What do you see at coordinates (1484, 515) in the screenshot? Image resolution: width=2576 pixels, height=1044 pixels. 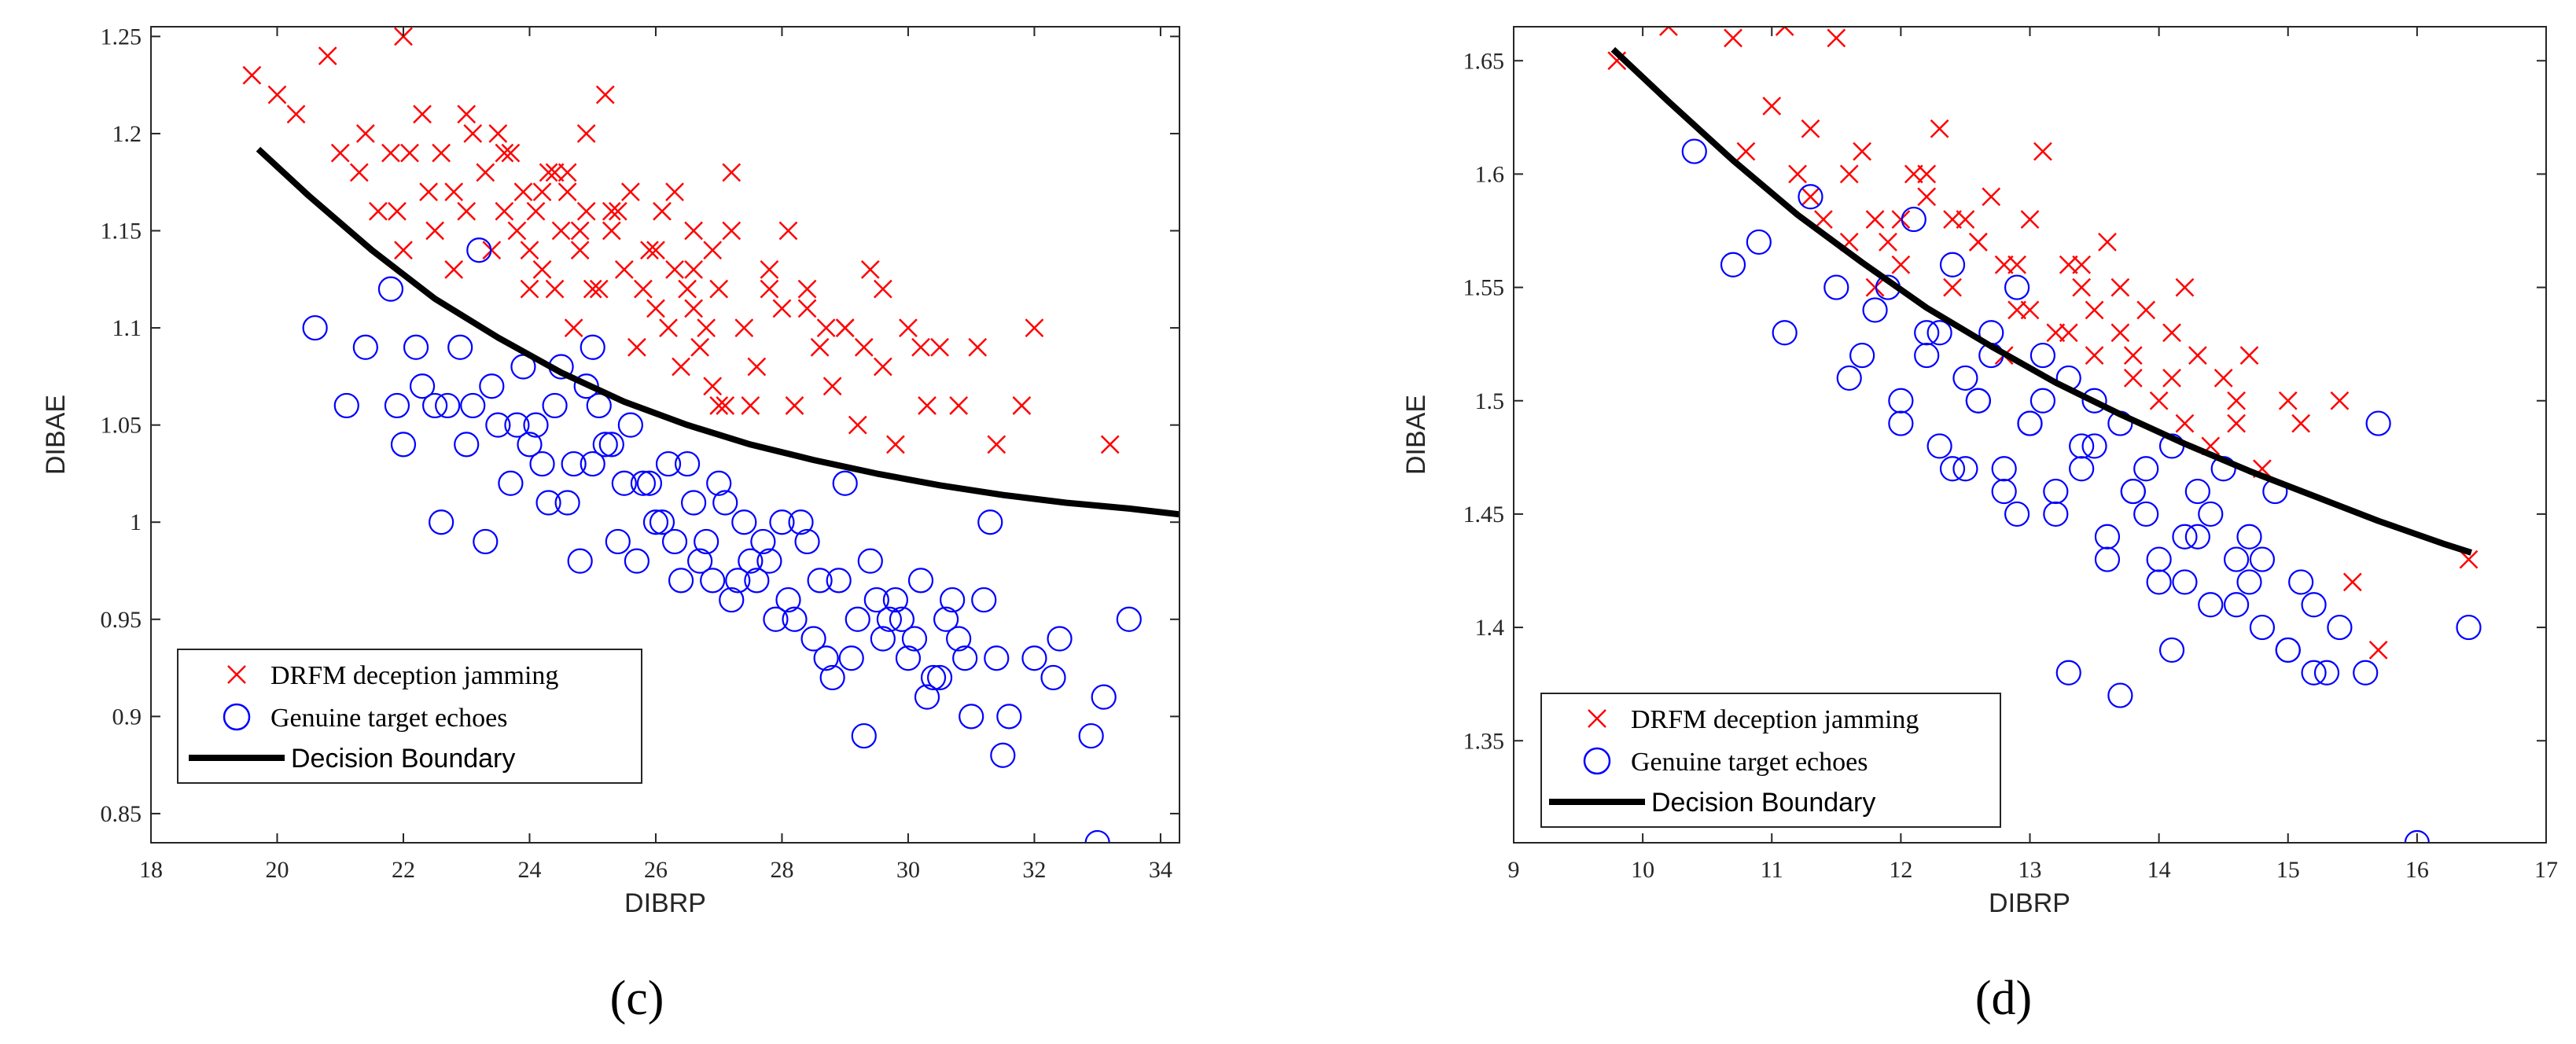 I see `panel-d-y-tick-label: 1.45` at bounding box center [1484, 515].